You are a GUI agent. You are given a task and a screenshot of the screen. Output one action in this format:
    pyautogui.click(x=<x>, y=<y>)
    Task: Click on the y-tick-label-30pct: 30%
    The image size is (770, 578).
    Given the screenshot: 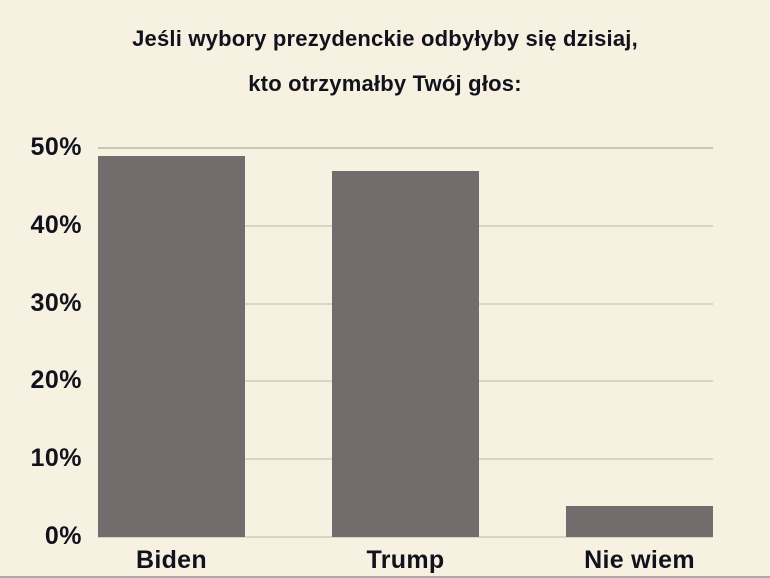 What is the action you would take?
    pyautogui.click(x=56, y=302)
    